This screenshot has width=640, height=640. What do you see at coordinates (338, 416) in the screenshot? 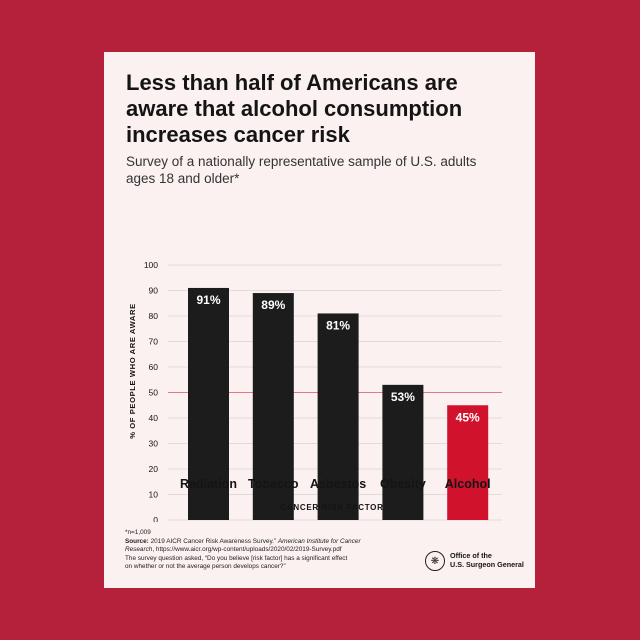
I see `bar-asbestos` at bounding box center [338, 416].